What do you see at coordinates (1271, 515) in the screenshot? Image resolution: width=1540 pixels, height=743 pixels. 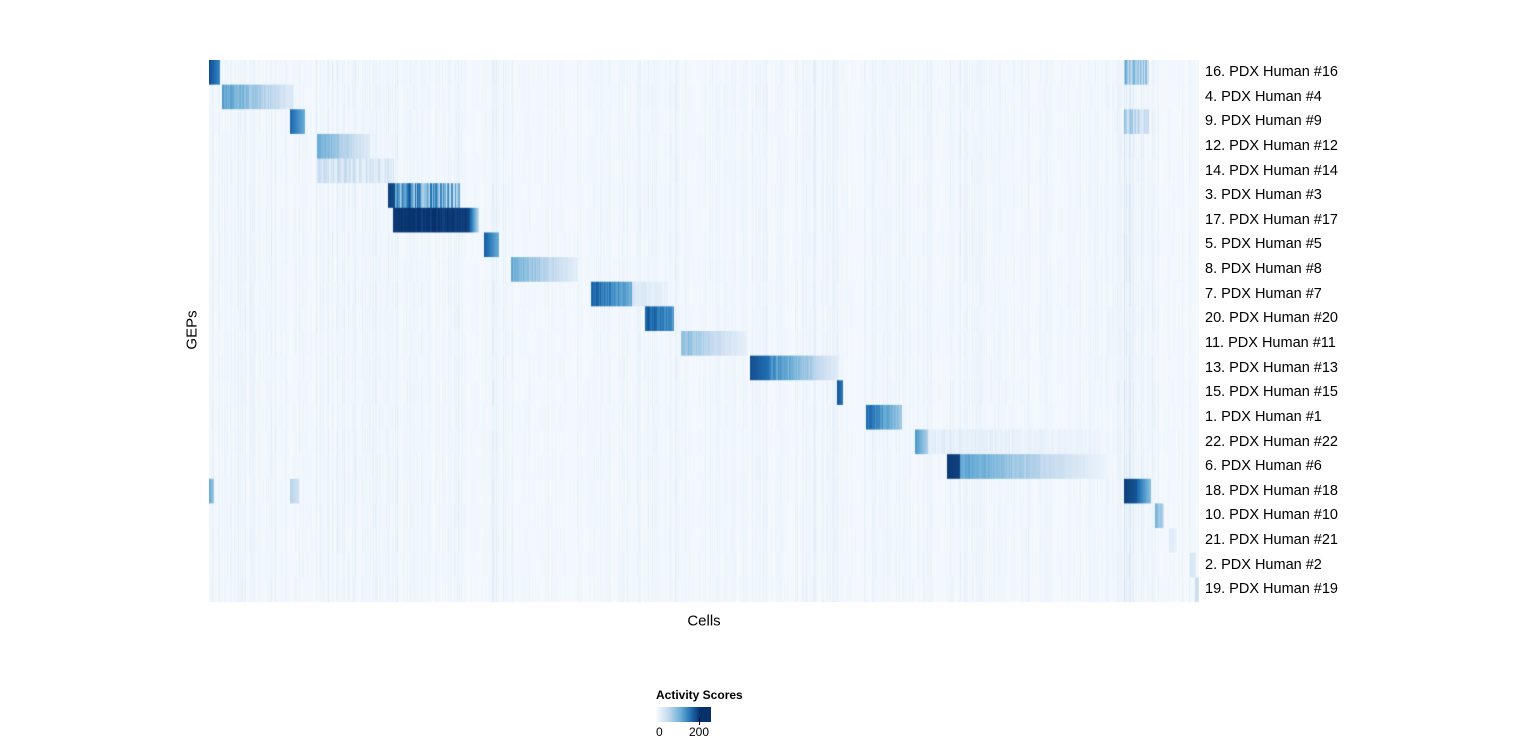 I see `row-label: 10. PDX Human #10` at bounding box center [1271, 515].